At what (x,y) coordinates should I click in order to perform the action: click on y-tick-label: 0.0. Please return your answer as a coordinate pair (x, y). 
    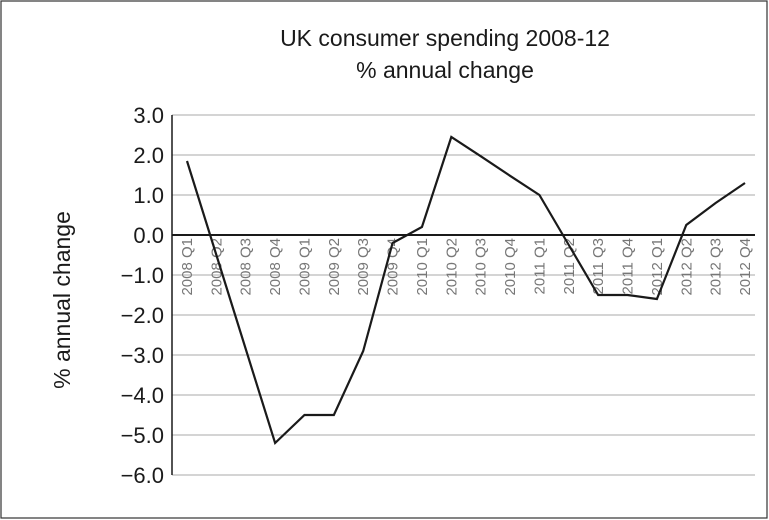
    Looking at the image, I should click on (148, 235).